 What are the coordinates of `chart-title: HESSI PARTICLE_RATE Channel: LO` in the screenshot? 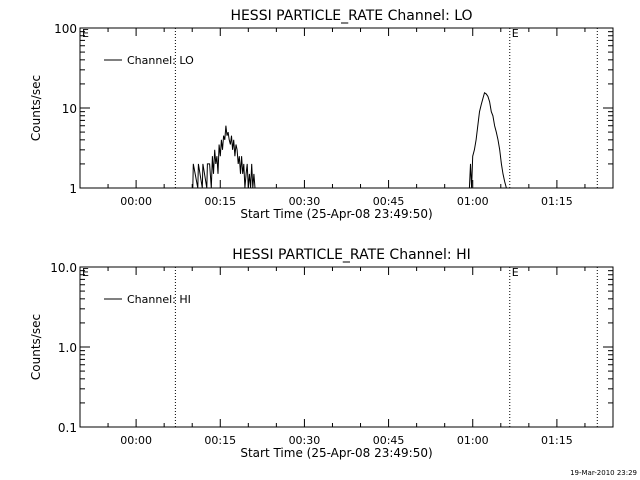 It's located at (351, 16).